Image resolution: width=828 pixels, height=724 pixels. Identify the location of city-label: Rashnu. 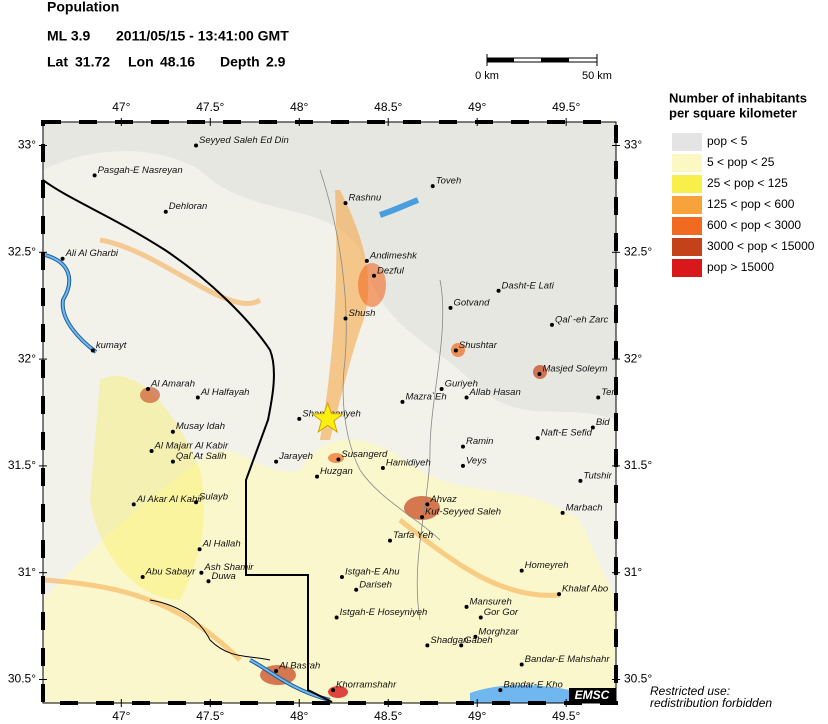
(365, 198).